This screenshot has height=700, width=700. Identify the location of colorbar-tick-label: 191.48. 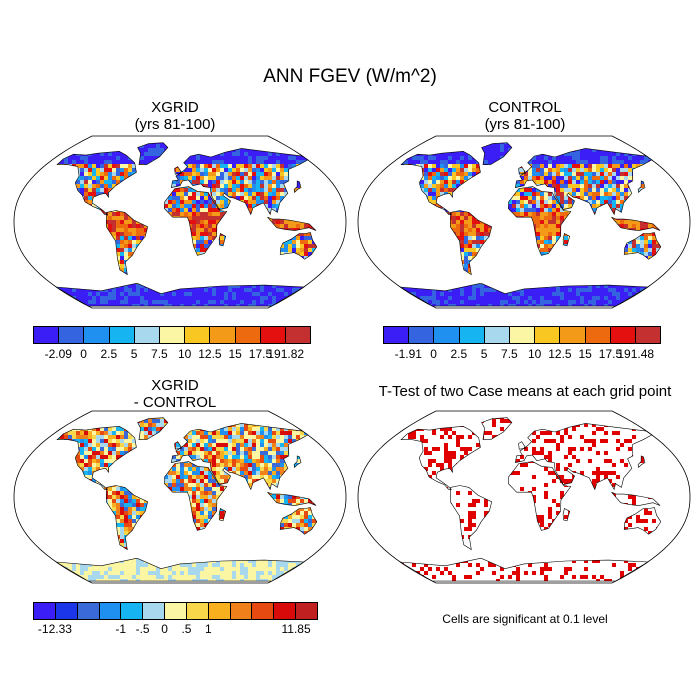
(636, 354).